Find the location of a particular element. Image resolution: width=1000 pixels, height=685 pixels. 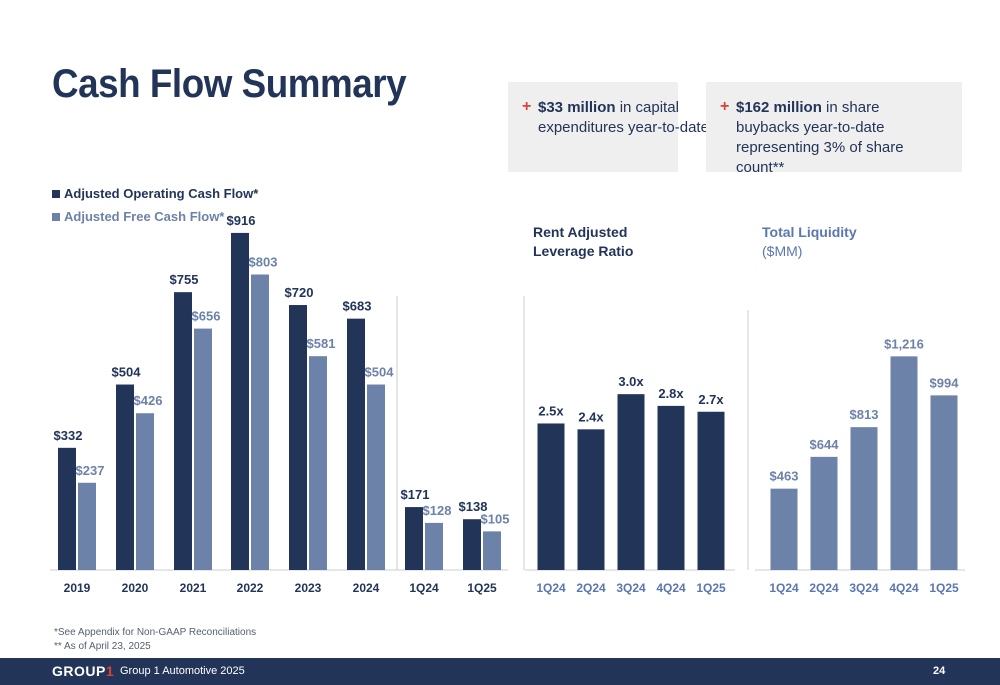

legend-operating: Adjusted Operating Cash Flow* is located at coordinates (155, 193).